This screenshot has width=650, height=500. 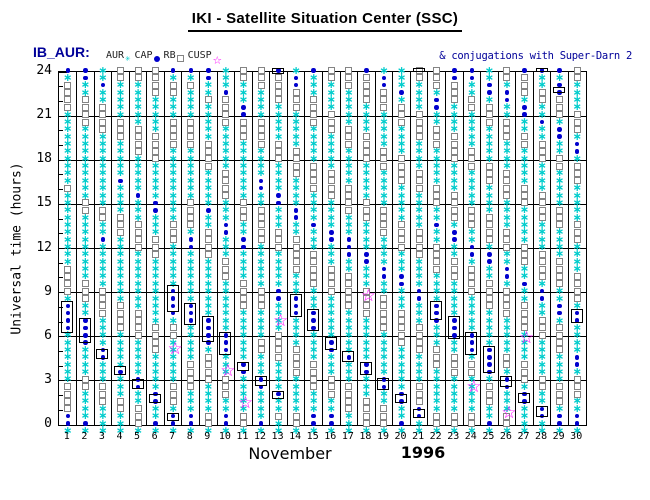 I want to click on legend-label-cusp: CUSP, so click(x=199, y=55).